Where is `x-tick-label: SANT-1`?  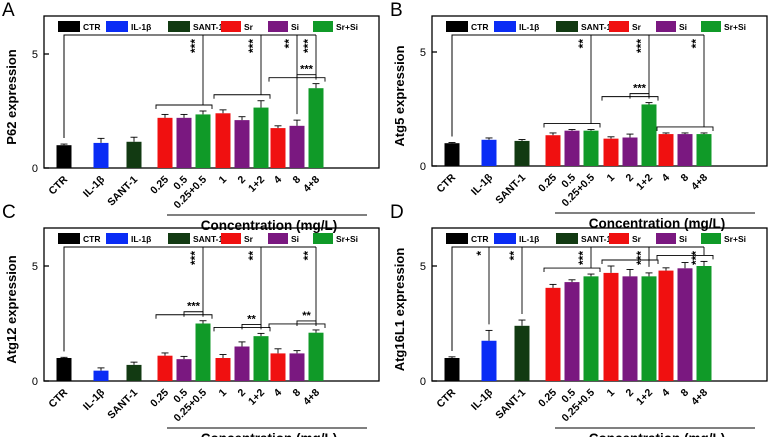 x-tick-label: SANT-1 is located at coordinates (510, 189).